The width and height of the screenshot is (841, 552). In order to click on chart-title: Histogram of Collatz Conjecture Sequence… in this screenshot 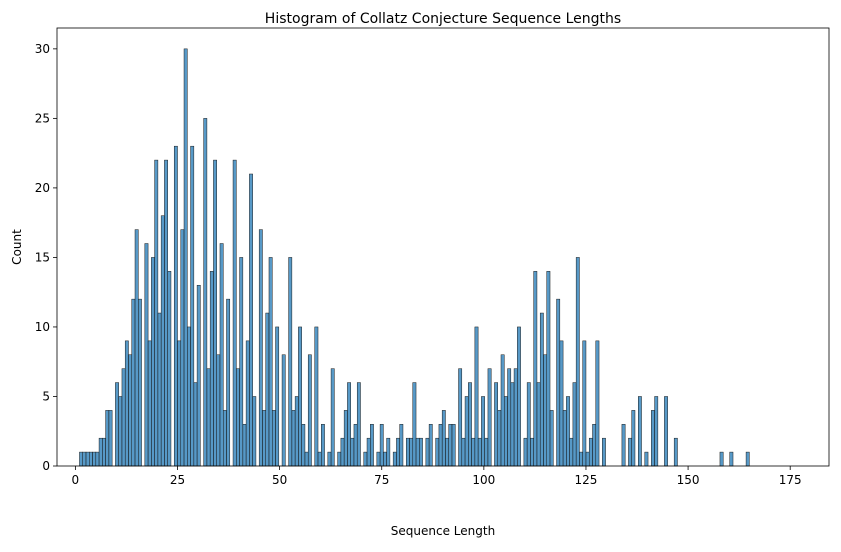, I will do `click(443, 19)`.